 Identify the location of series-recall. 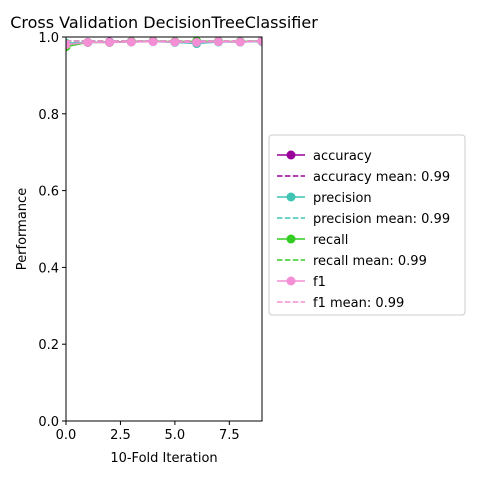
(164, 44).